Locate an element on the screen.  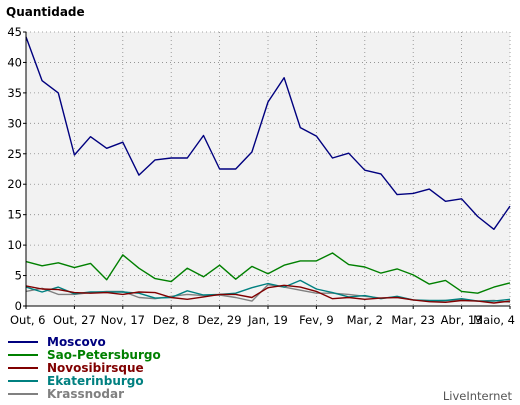
y-tick-label: 10 is located at coordinates (14, 245).